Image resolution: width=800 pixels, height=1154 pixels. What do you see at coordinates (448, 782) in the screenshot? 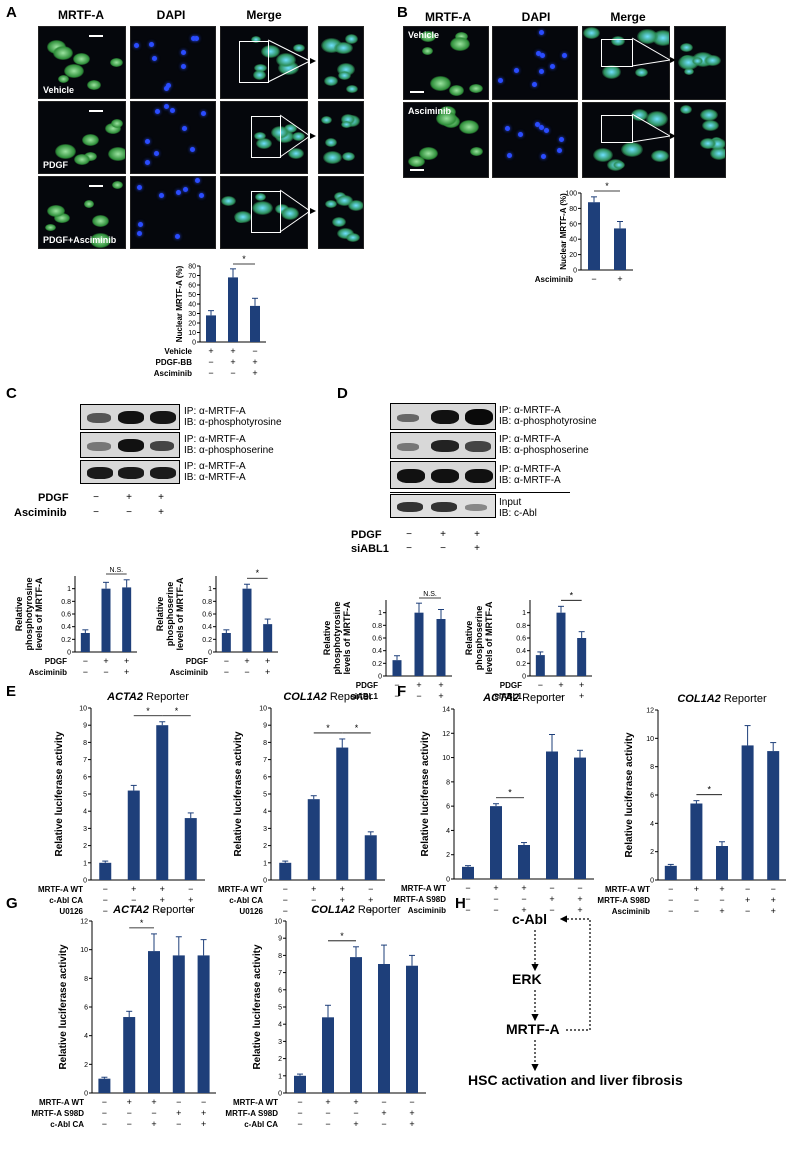
I see `y-tick-label: 8` at bounding box center [448, 782].